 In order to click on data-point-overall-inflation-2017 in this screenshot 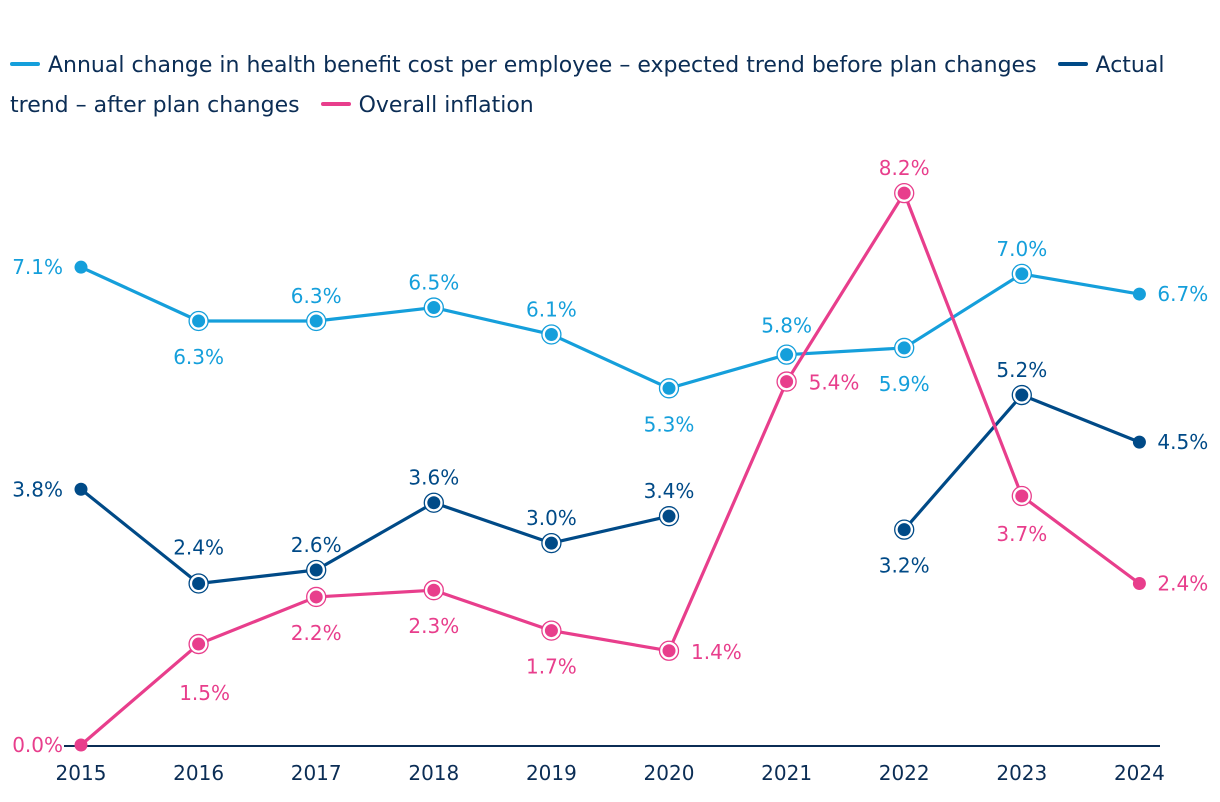, I will do `click(316, 597)`.